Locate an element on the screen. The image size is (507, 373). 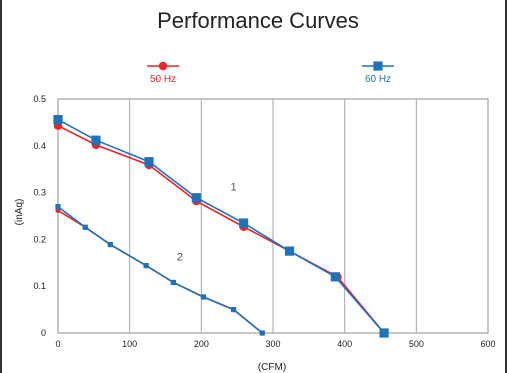
y-tick-label: 0.4 is located at coordinates (39, 146).